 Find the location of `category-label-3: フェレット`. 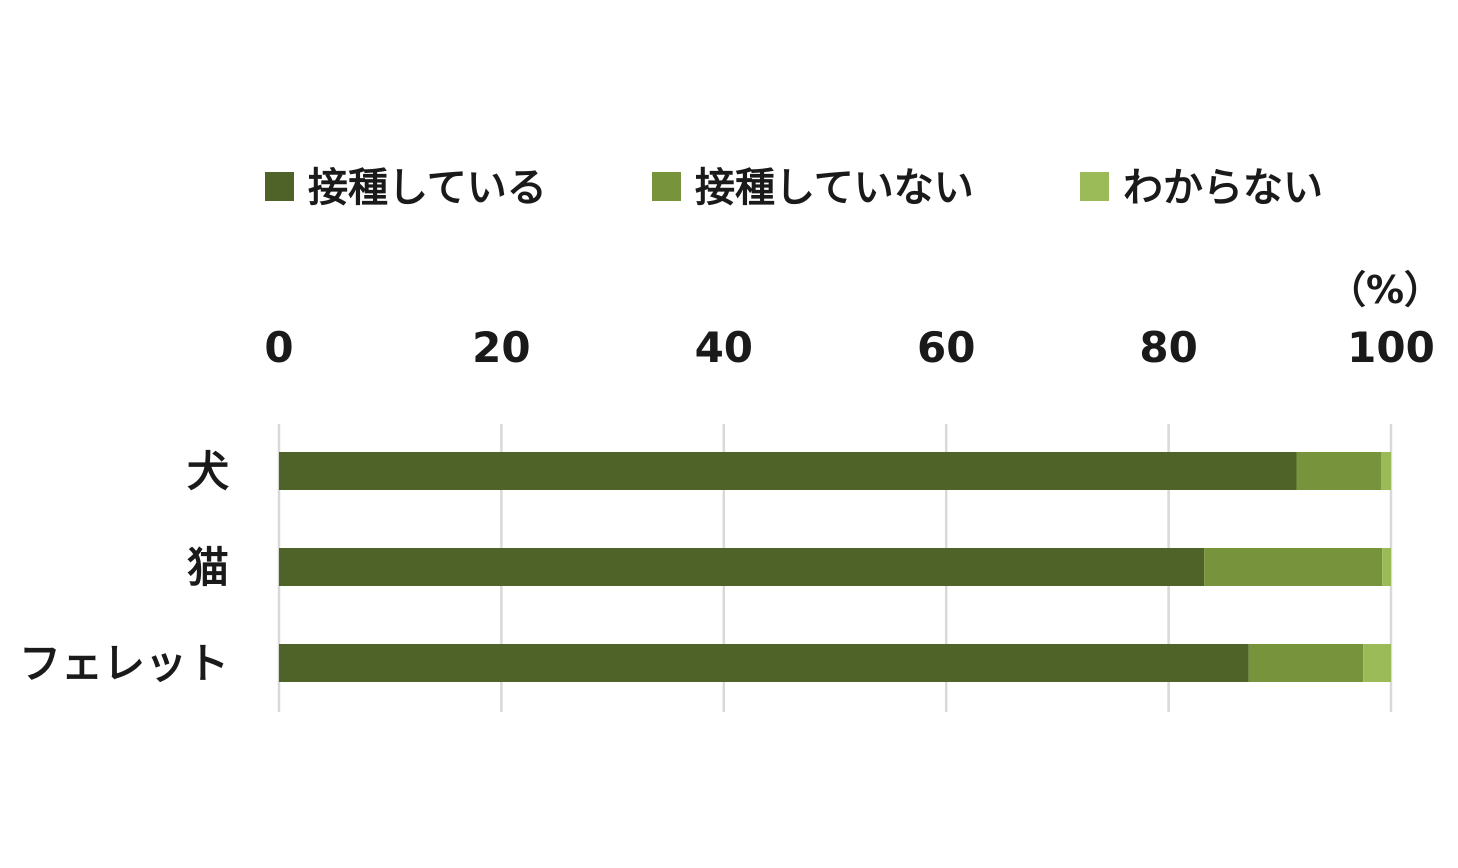

category-label-3: フェレット is located at coordinates (124, 663).